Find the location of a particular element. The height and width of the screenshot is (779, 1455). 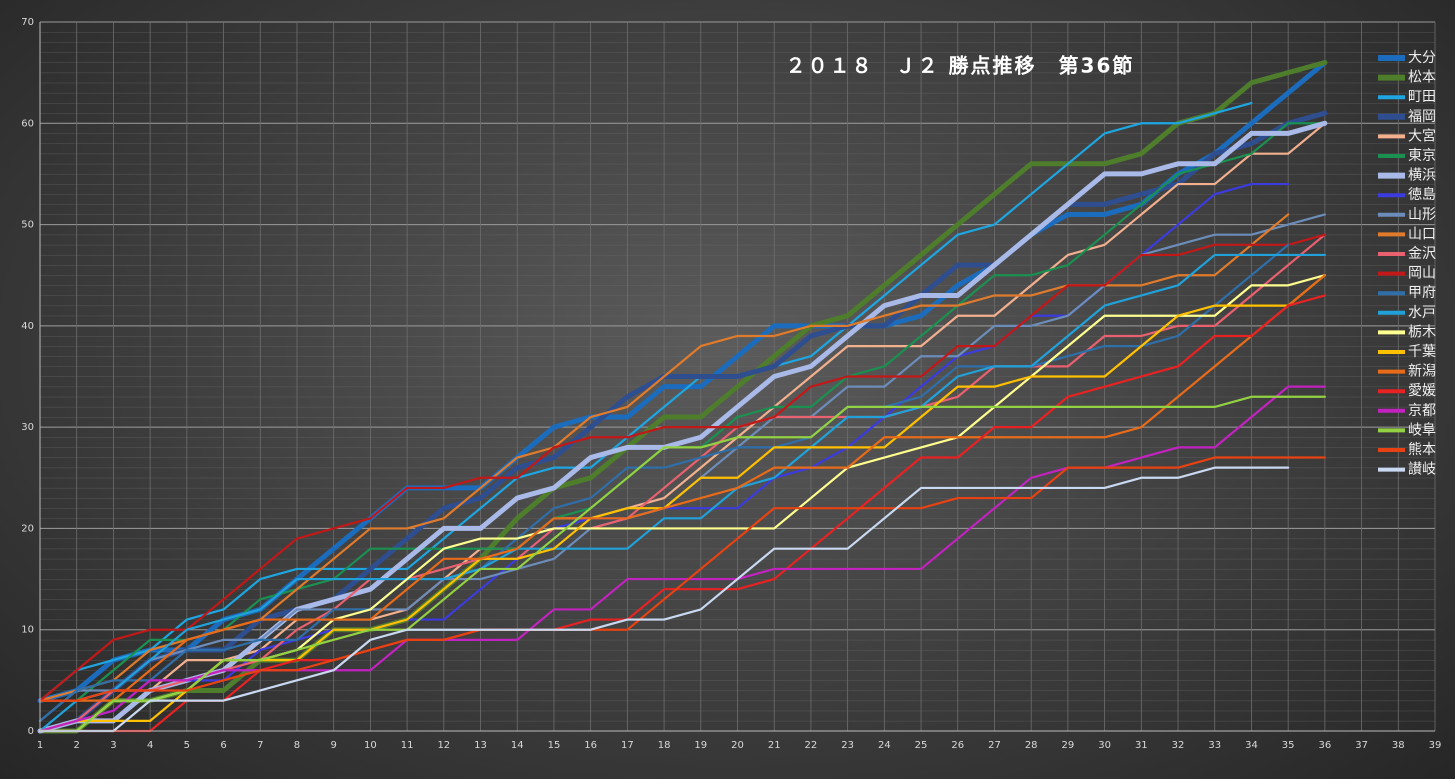

x-tick-label: 26 is located at coordinates (957, 745).